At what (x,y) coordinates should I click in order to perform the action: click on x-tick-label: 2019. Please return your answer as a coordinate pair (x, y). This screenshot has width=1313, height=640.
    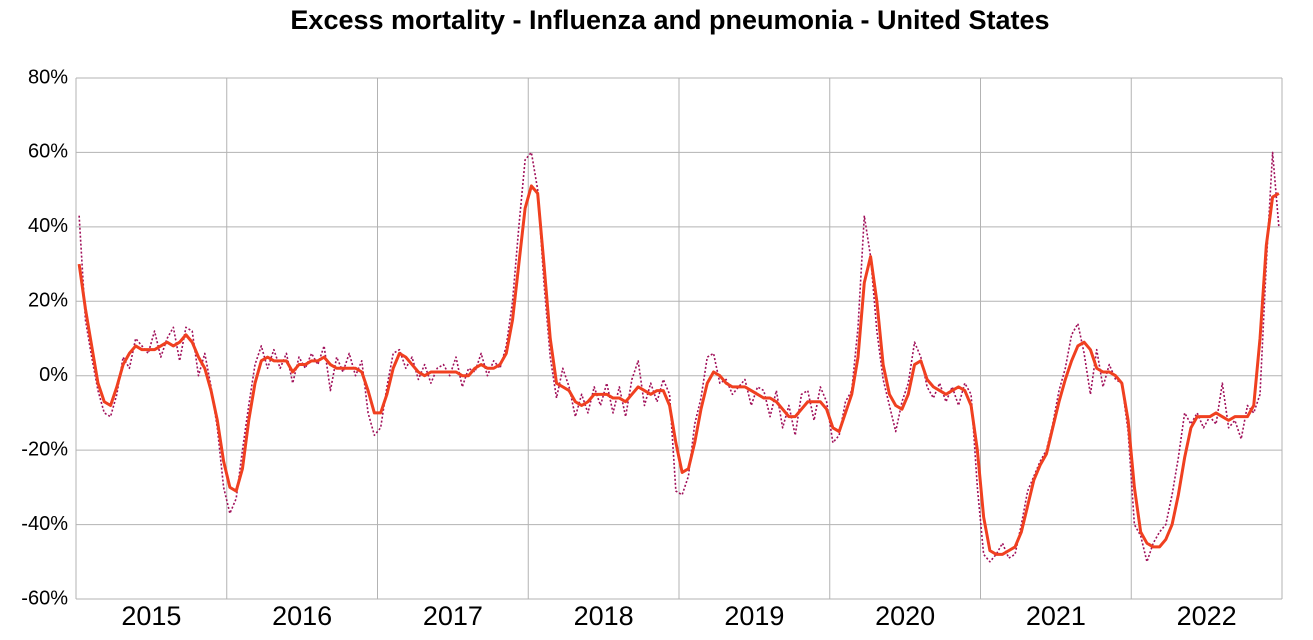
    Looking at the image, I should click on (754, 616).